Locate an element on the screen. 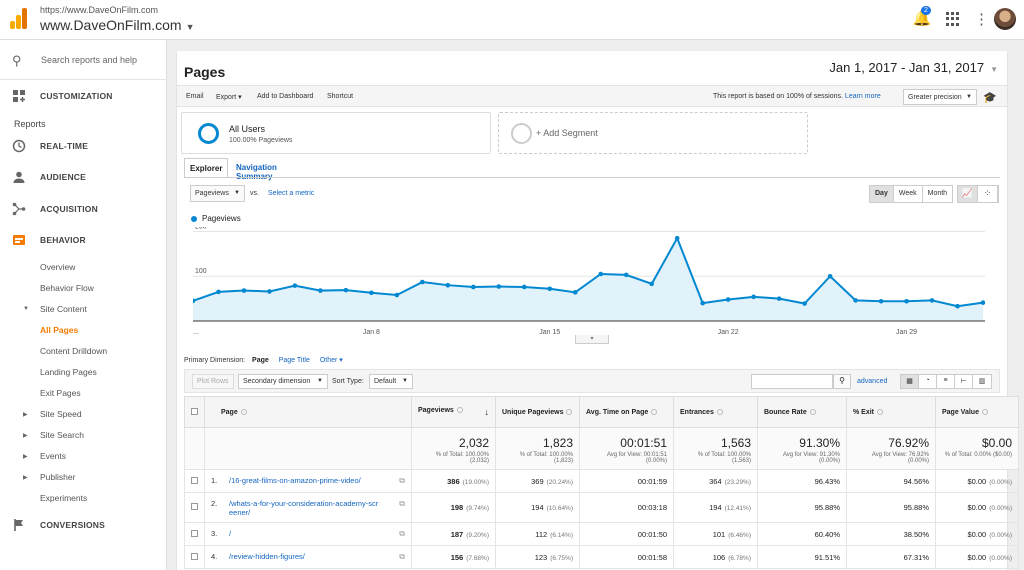  tab-explorer: Explorer is located at coordinates (206, 168).